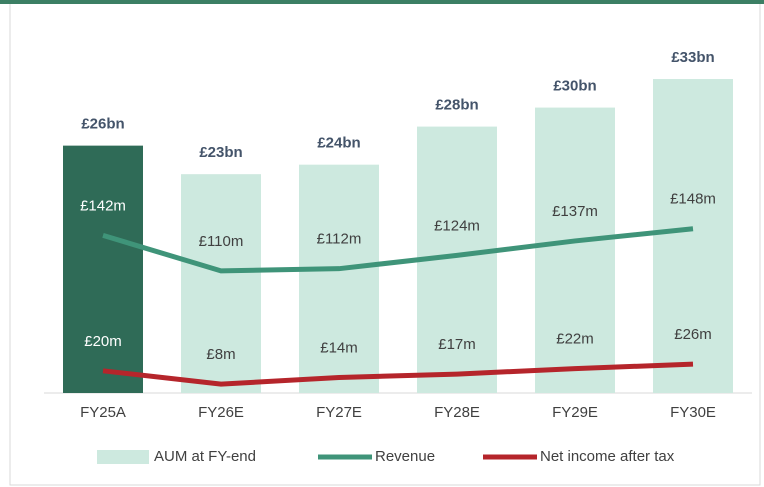 The image size is (764, 487). What do you see at coordinates (339, 239) in the screenshot?
I see `line-value-label: £112m` at bounding box center [339, 239].